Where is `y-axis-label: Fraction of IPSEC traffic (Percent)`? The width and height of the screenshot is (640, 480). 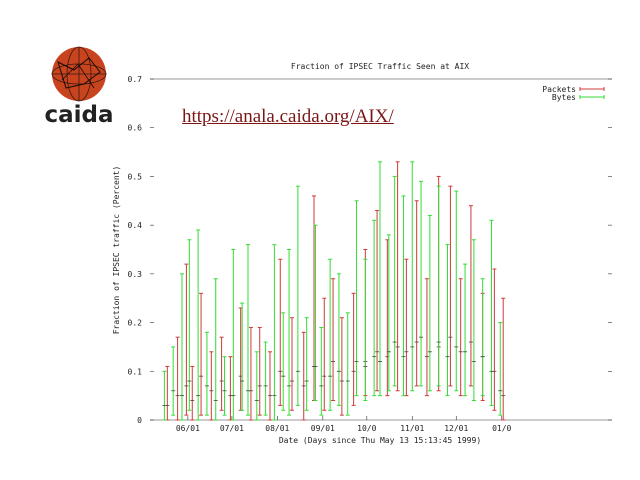
y-axis-label: Fraction of IPSEC traffic (Percent) is located at coordinates (116, 250).